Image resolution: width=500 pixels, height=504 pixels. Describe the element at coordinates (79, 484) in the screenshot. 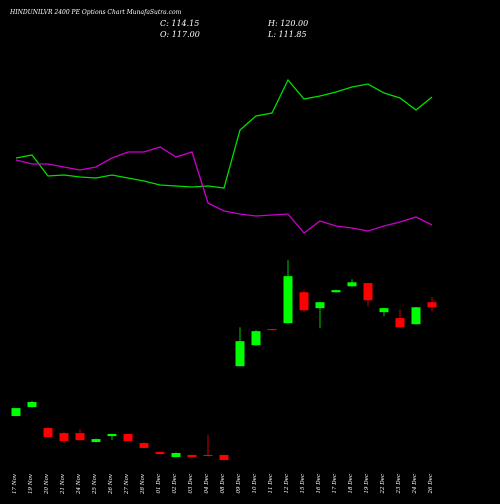

I see `x-tick-label: 24 Nov` at that location.